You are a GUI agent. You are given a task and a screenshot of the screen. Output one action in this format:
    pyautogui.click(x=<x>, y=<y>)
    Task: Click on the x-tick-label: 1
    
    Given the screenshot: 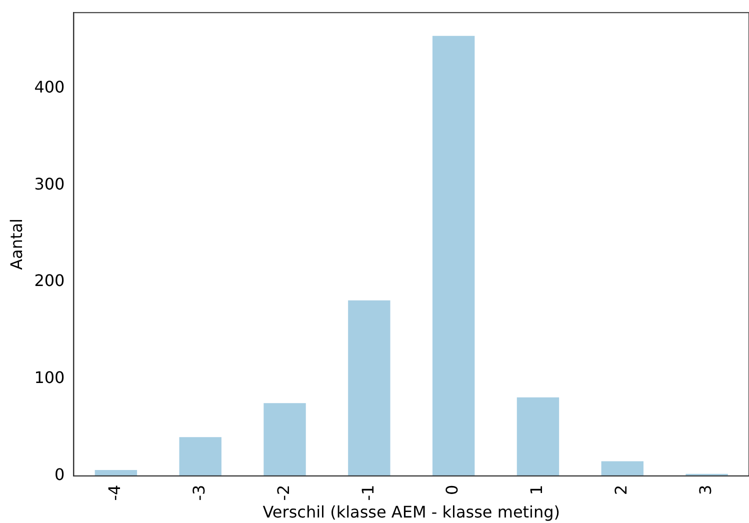 What is the action you would take?
    pyautogui.click(x=536, y=490)
    